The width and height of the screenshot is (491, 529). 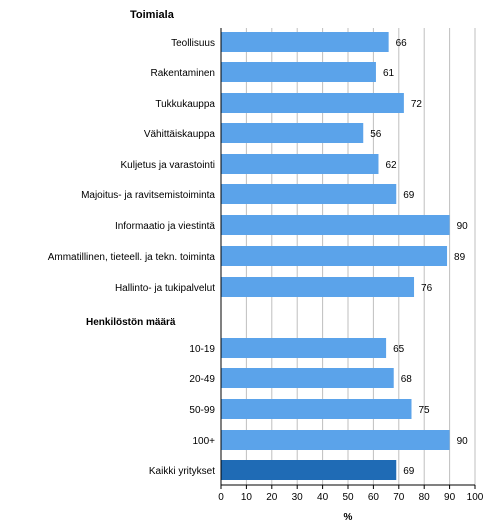 I want to click on value-label-3: 56, so click(x=376, y=134).